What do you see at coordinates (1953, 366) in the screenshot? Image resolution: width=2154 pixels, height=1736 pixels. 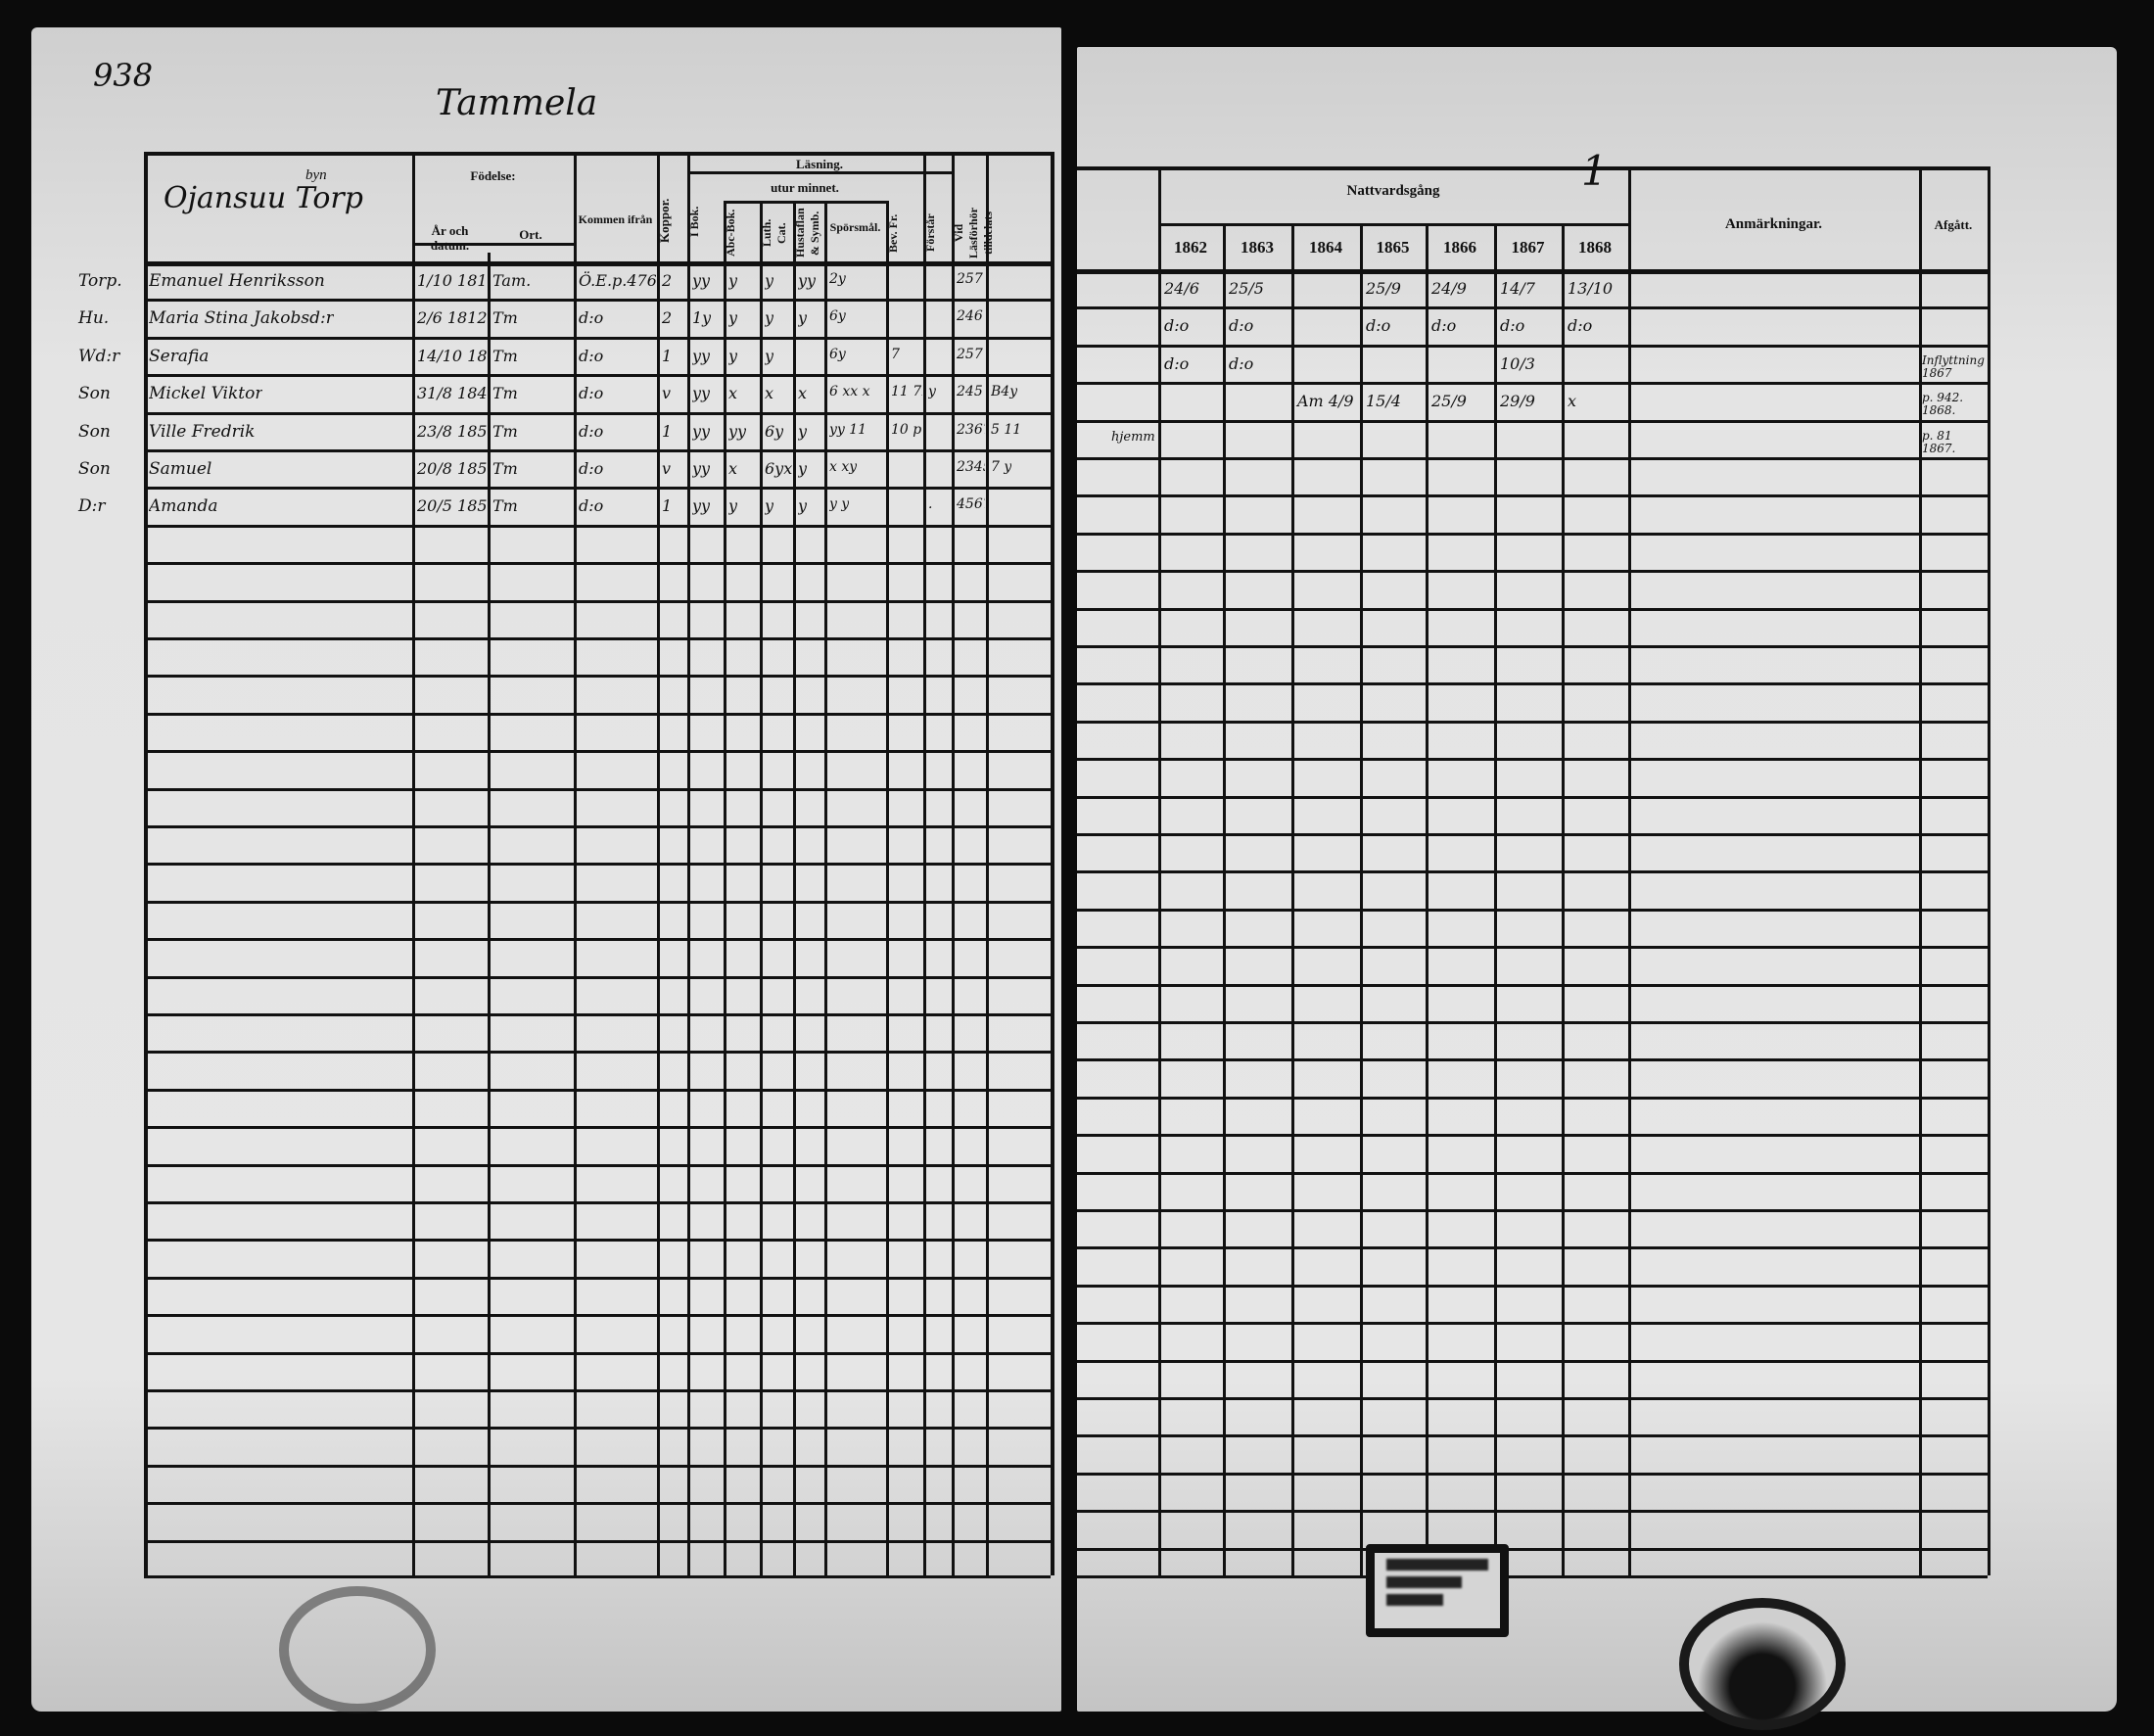 I see `departed-note: Inflyttning 1867` at bounding box center [1953, 366].